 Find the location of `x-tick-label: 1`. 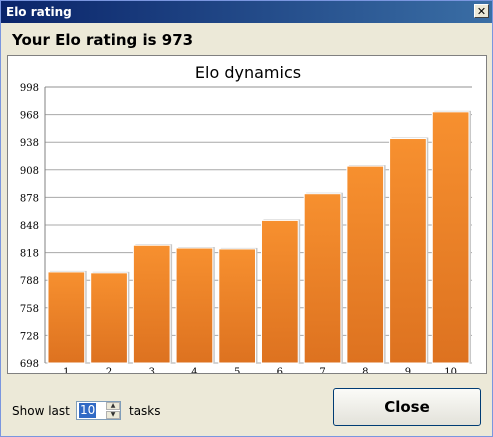

x-tick-label: 1 is located at coordinates (66, 370).